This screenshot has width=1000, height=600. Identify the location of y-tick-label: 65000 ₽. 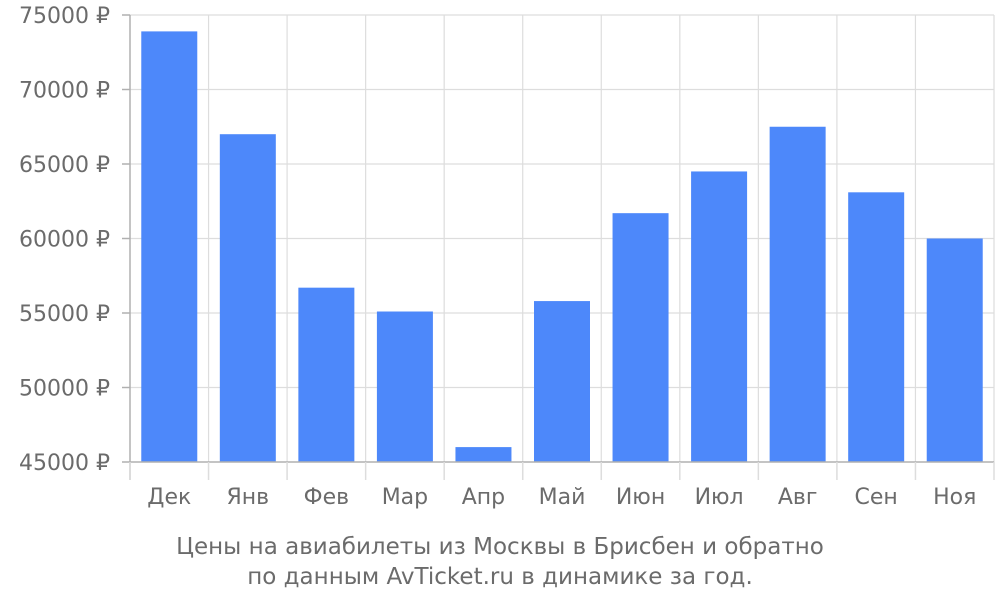
(64, 165).